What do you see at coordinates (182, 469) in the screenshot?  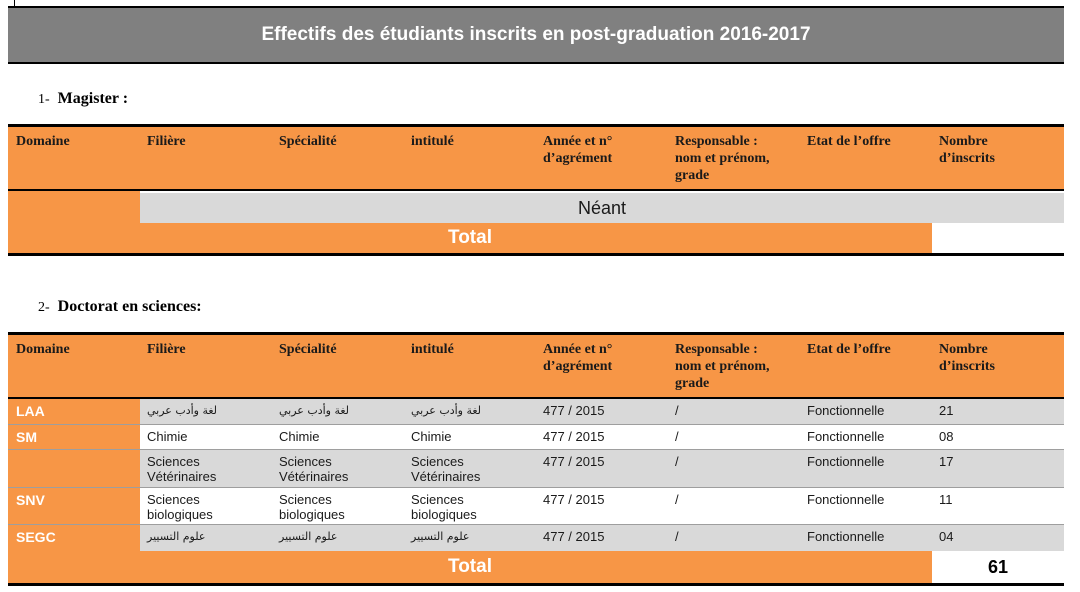 I see `row-filiere: Sciences Vétérinaires` at bounding box center [182, 469].